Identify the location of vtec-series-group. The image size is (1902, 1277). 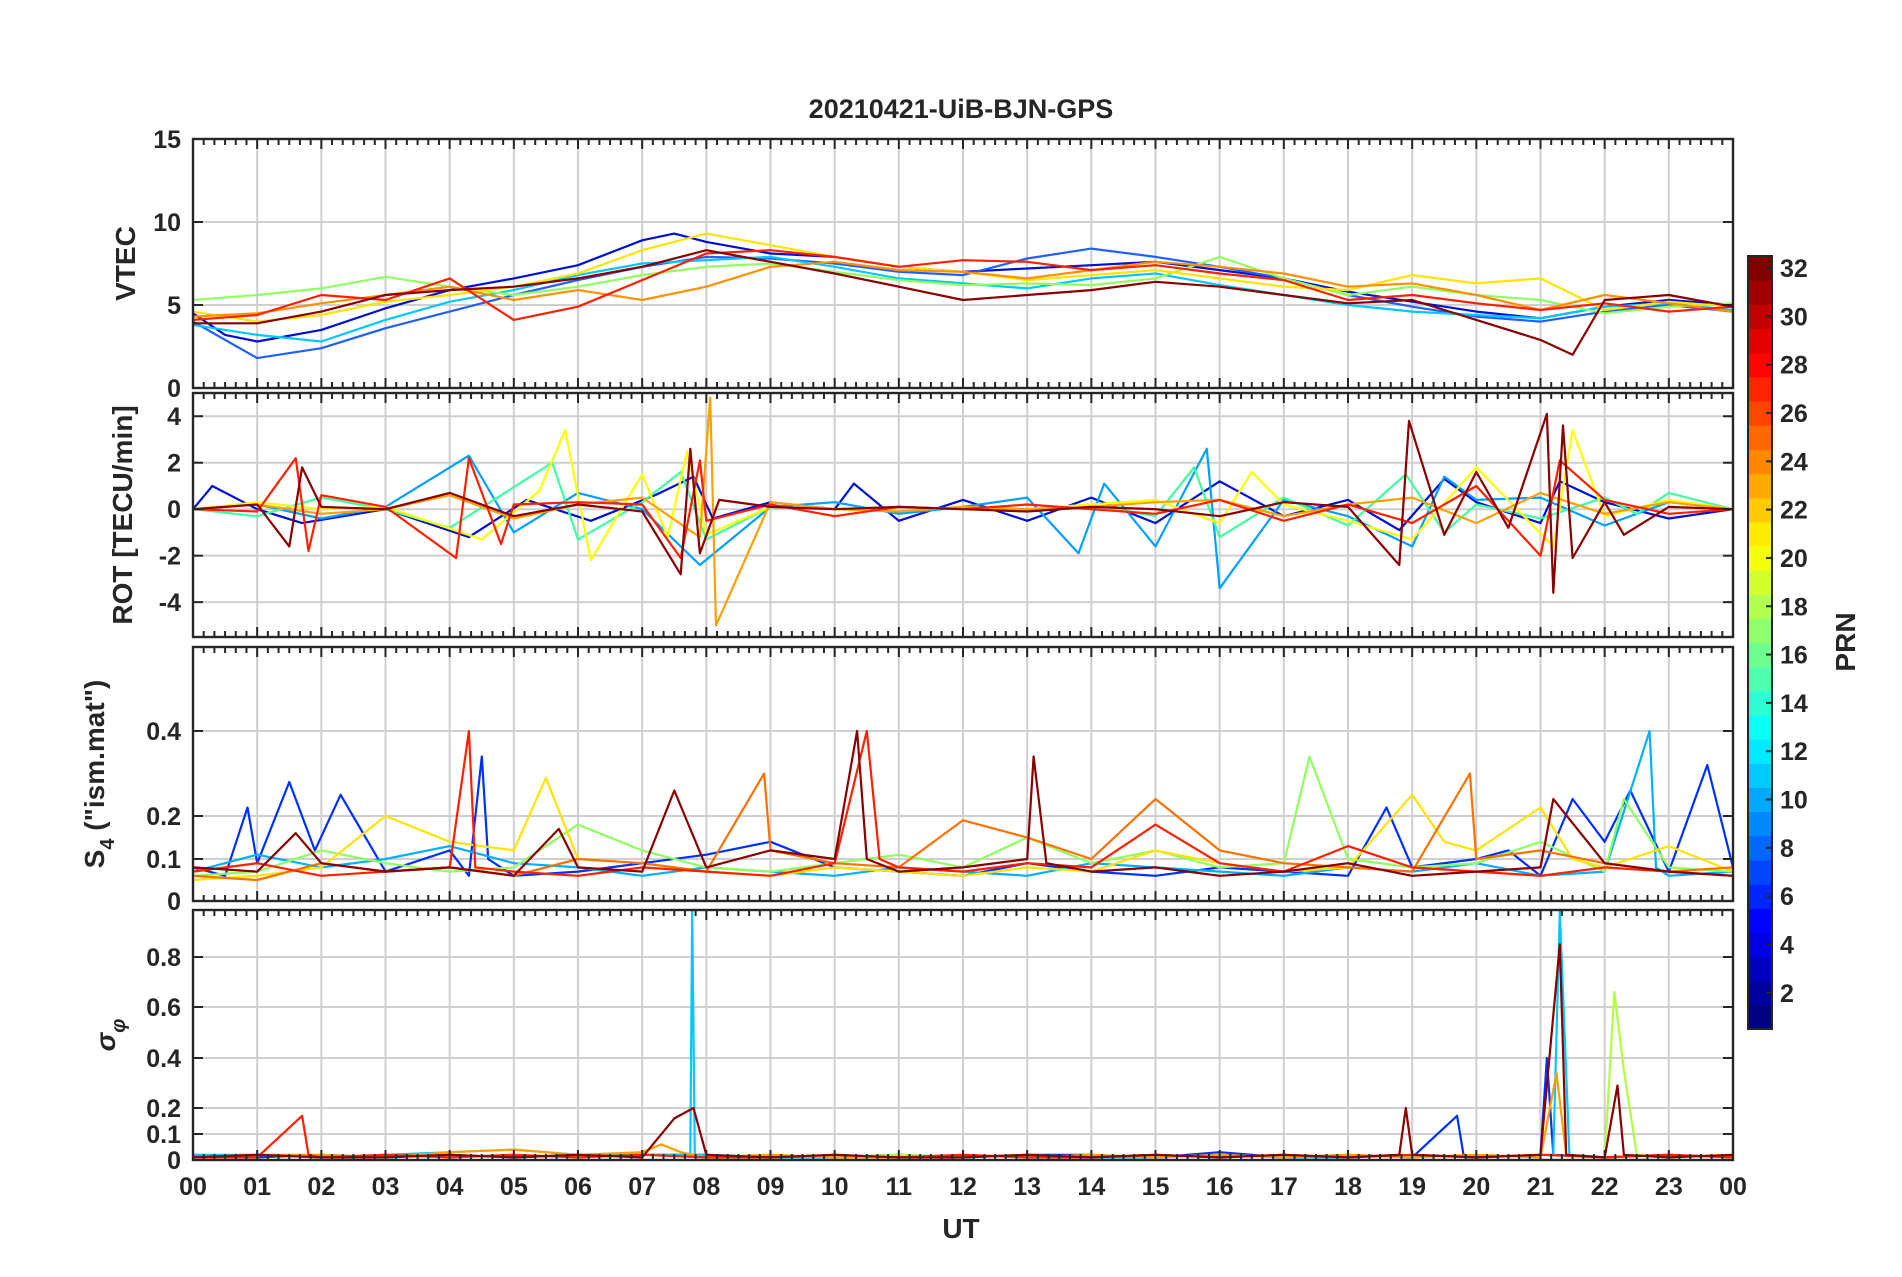
(963, 296).